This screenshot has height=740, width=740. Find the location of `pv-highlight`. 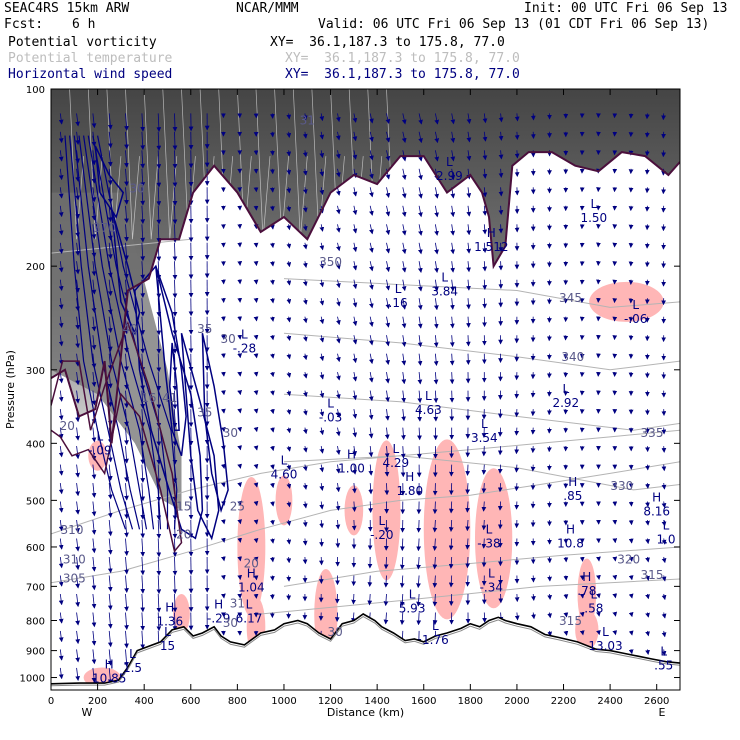

pv-highlight is located at coordinates (354, 510).